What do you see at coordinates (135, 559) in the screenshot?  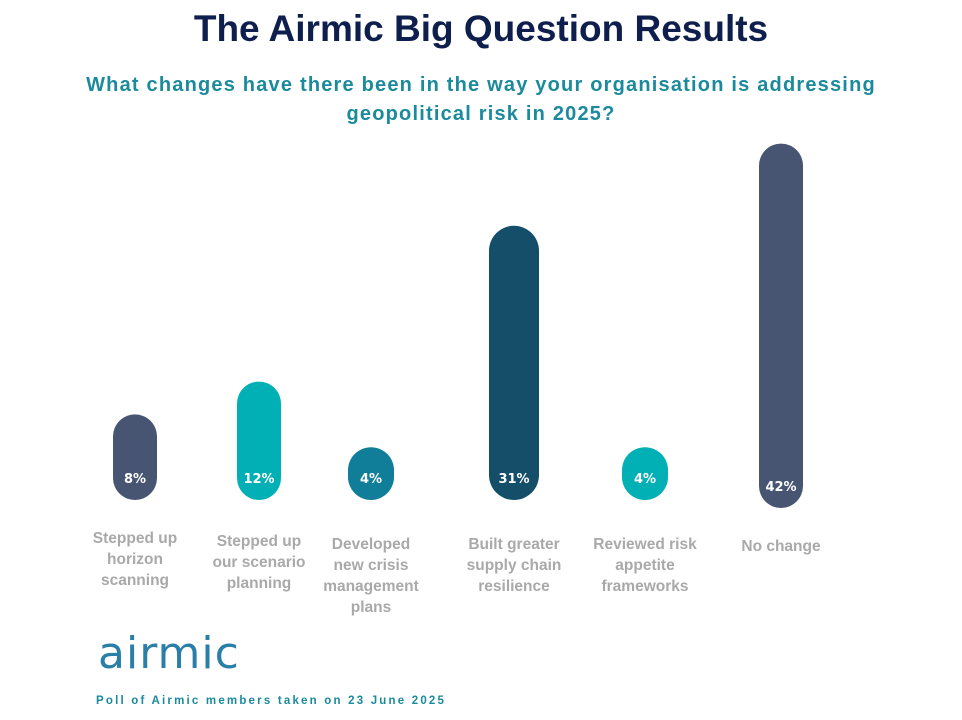 I see `category-label: Stepped up horizon scanning` at bounding box center [135, 559].